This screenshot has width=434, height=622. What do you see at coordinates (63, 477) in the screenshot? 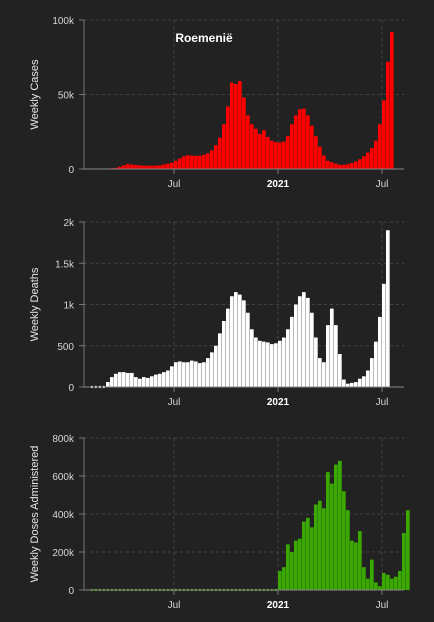
I see `y-tick-label: 600k` at bounding box center [63, 477].